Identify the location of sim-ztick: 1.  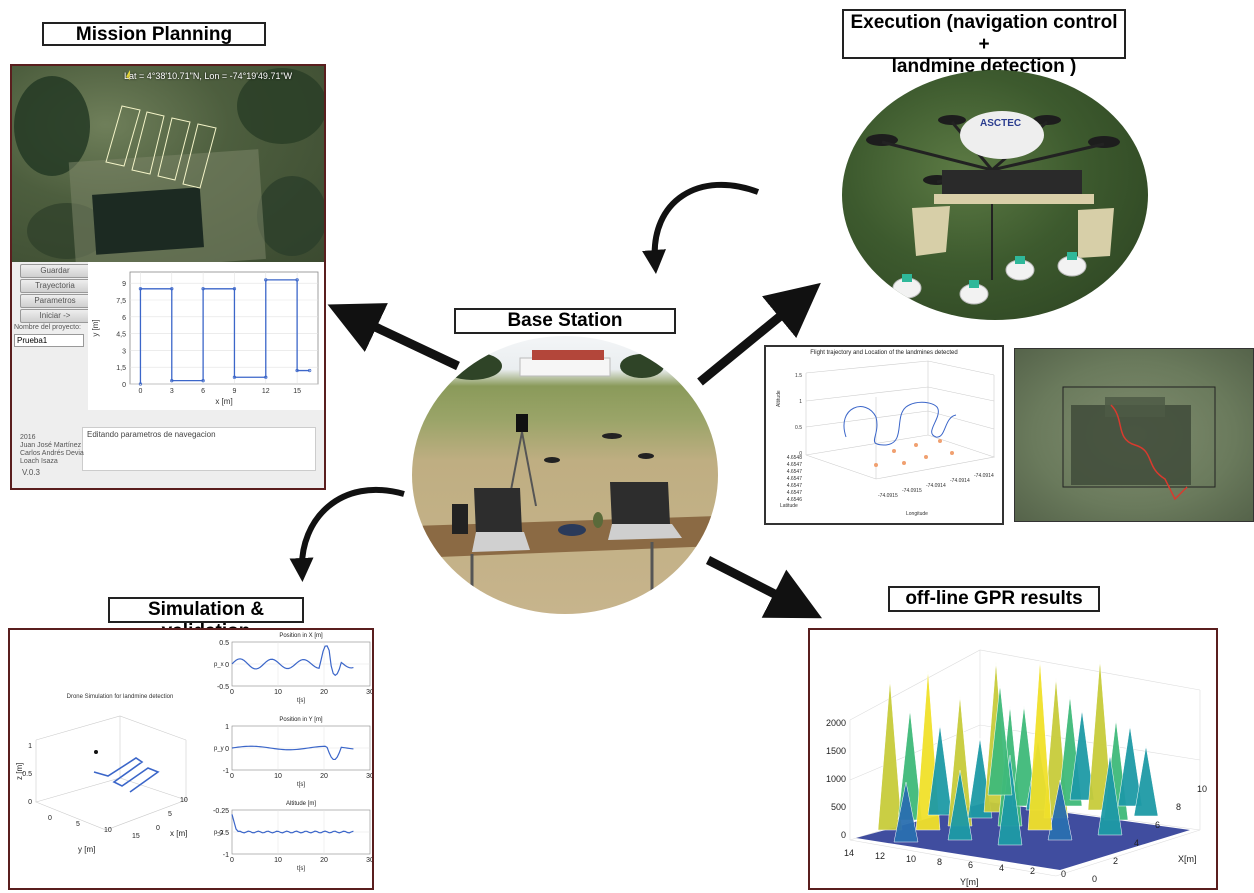
(30, 746).